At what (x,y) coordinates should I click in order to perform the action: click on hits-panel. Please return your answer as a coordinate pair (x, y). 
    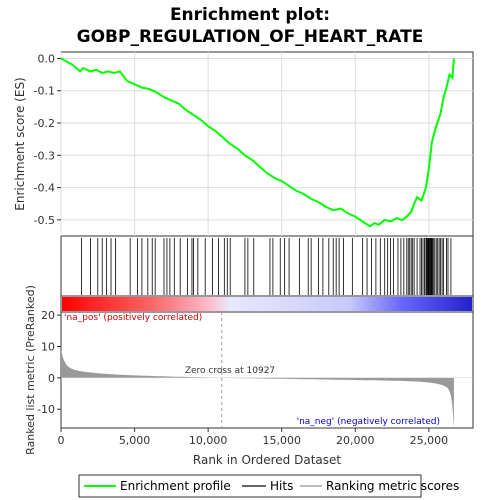
    Looking at the image, I should click on (267, 266).